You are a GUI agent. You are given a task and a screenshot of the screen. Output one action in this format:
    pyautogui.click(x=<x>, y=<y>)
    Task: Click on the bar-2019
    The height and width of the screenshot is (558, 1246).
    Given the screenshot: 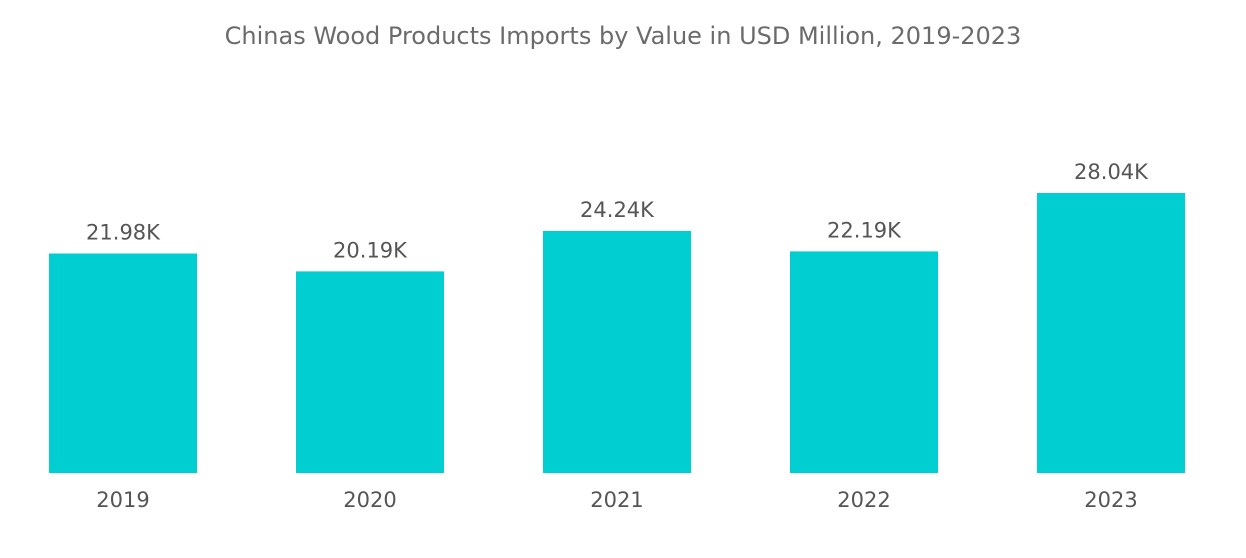 What is the action you would take?
    pyautogui.click(x=123, y=363)
    